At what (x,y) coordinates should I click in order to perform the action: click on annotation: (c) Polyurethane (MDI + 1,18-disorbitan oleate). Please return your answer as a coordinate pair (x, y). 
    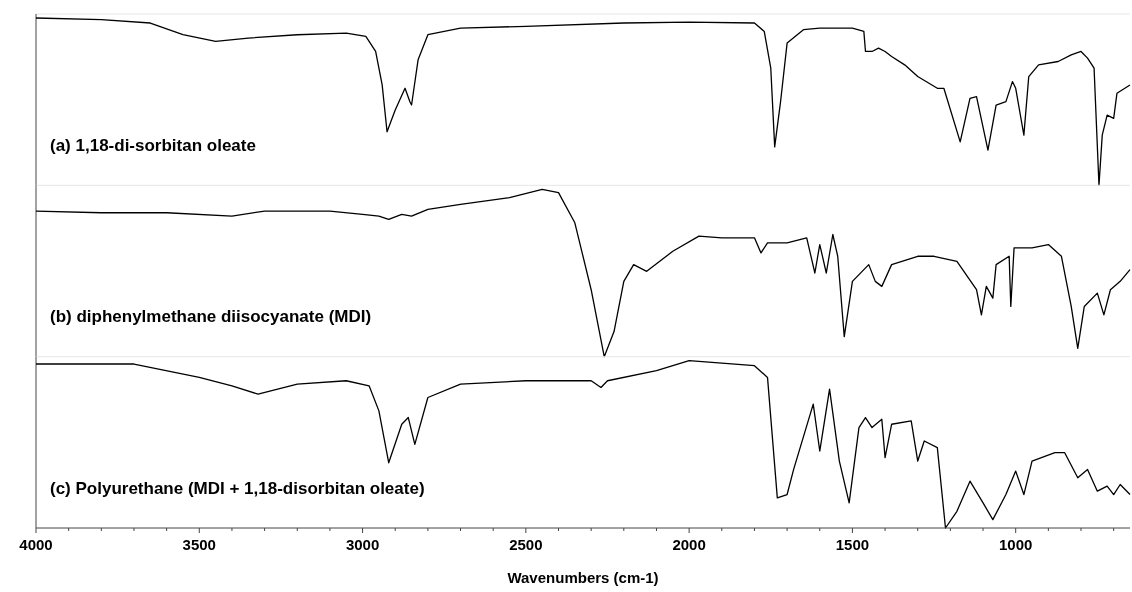
    Looking at the image, I should click on (237, 488).